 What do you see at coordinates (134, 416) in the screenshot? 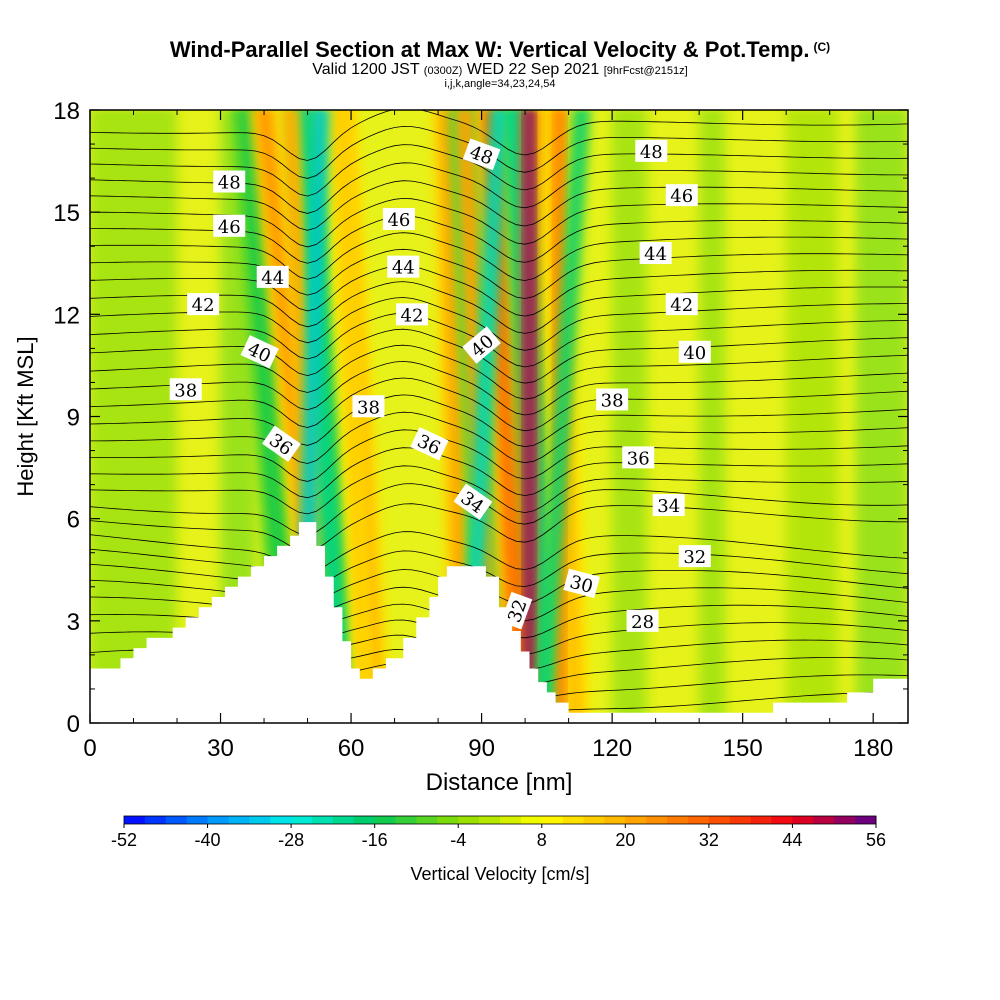
I see `background-band` at bounding box center [134, 416].